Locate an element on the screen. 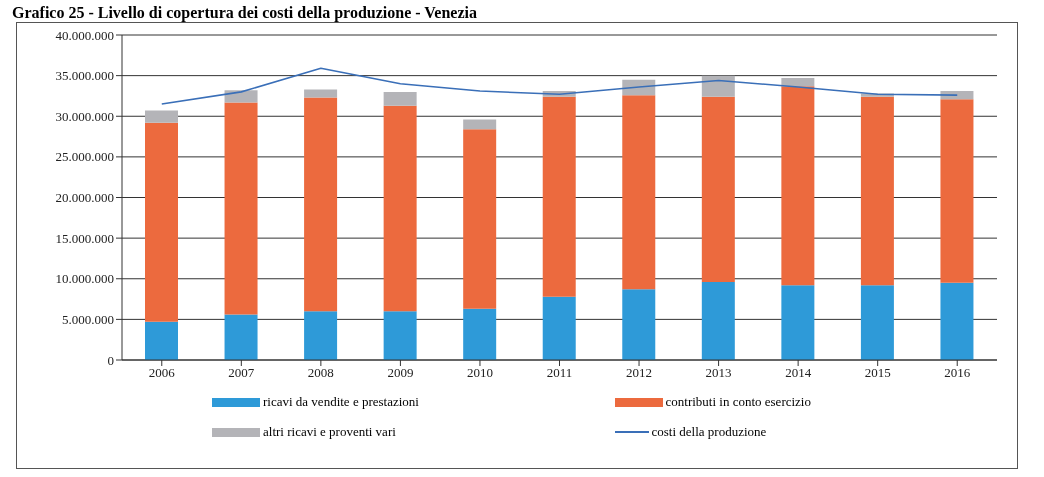 The height and width of the screenshot is (477, 1044). legend-label: ricavi da vendite e prestazioni is located at coordinates (341, 402).